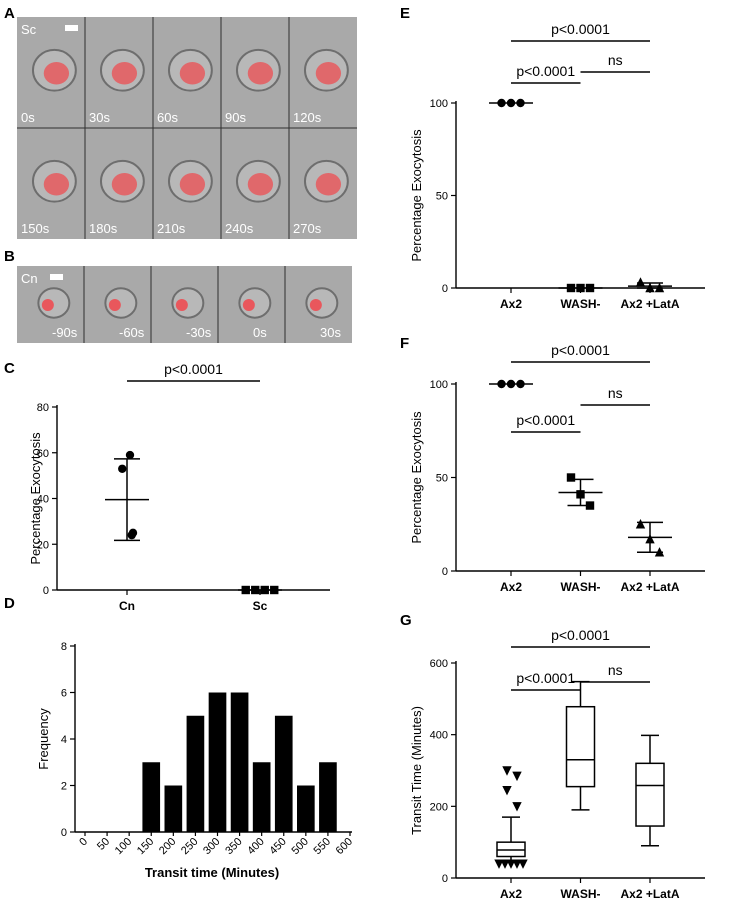  I want to click on y-tick-label: 80, so click(43, 408).